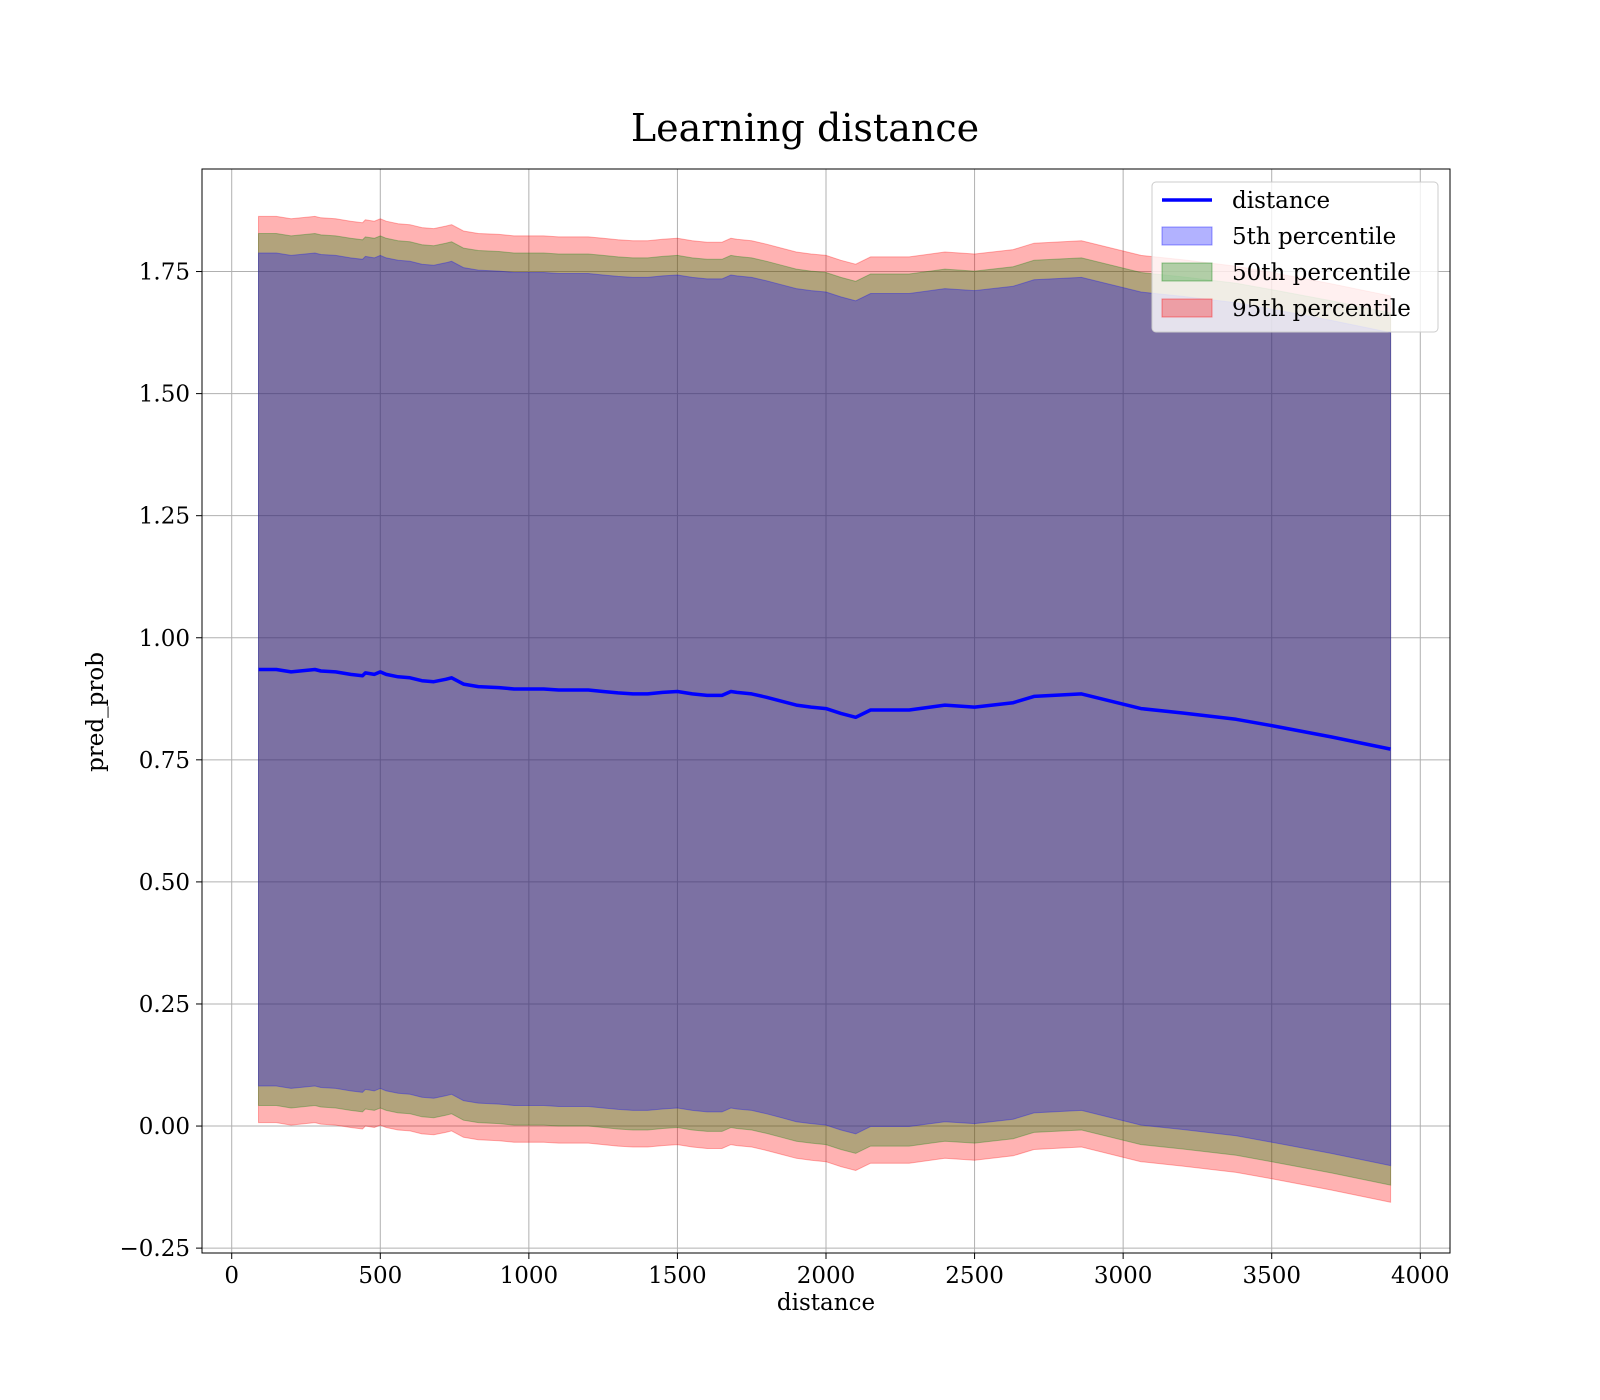  What do you see at coordinates (164, 273) in the screenshot?
I see `y-tick-label: 1.75` at bounding box center [164, 273].